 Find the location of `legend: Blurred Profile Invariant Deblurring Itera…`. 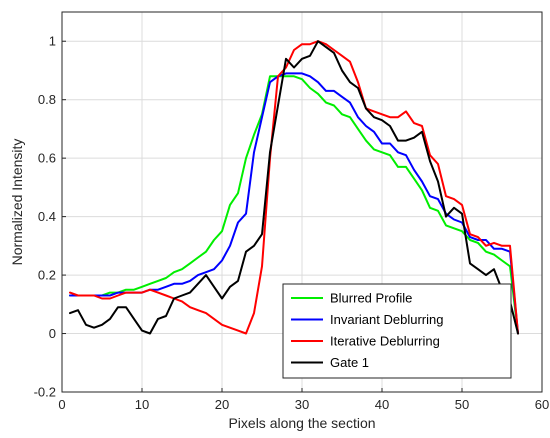

legend: Blurred Profile Invariant Deblurring Itera… is located at coordinates (397, 331).